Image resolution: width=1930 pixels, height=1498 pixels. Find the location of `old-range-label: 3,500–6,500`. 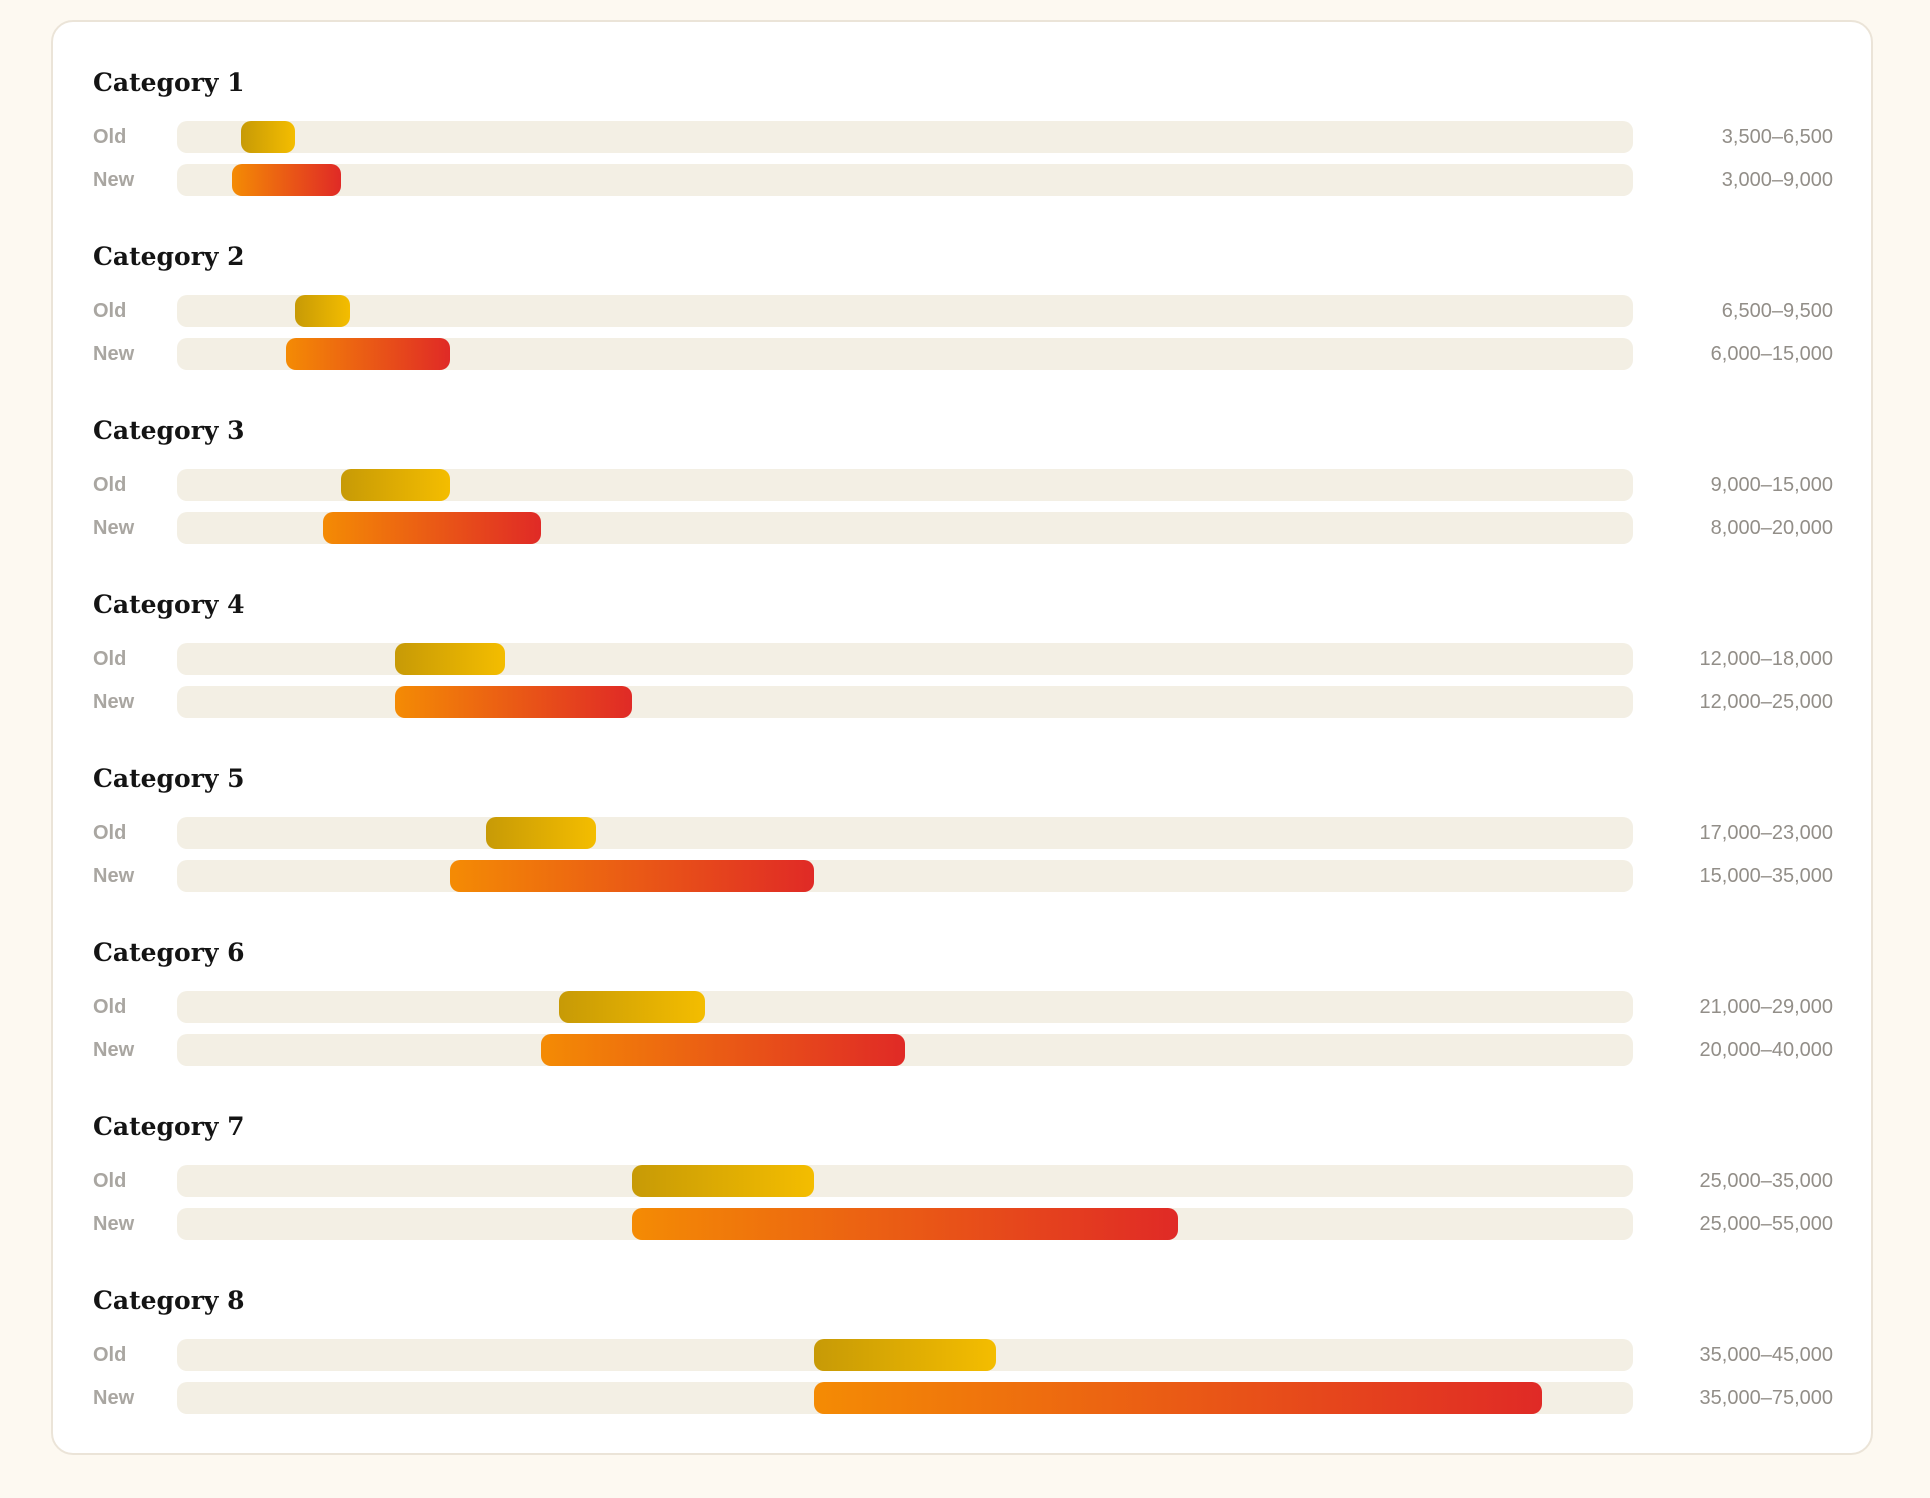

old-range-label: 3,500–6,500 is located at coordinates (1777, 137).